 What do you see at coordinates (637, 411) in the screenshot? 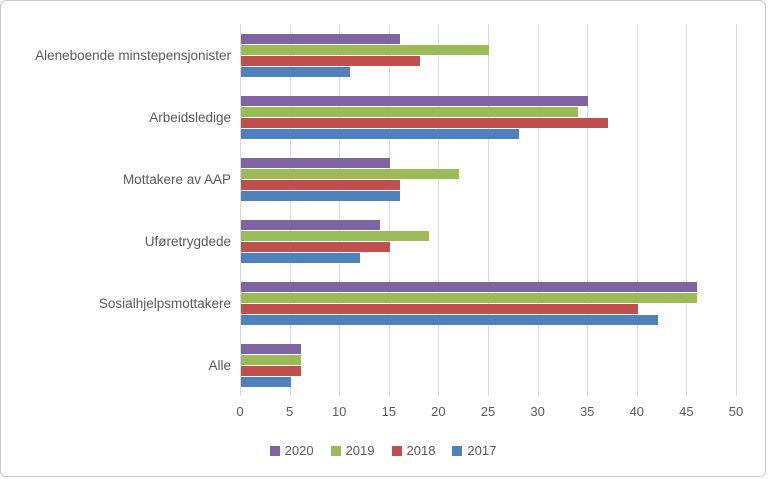
I see `x-tick-label: 40` at bounding box center [637, 411].